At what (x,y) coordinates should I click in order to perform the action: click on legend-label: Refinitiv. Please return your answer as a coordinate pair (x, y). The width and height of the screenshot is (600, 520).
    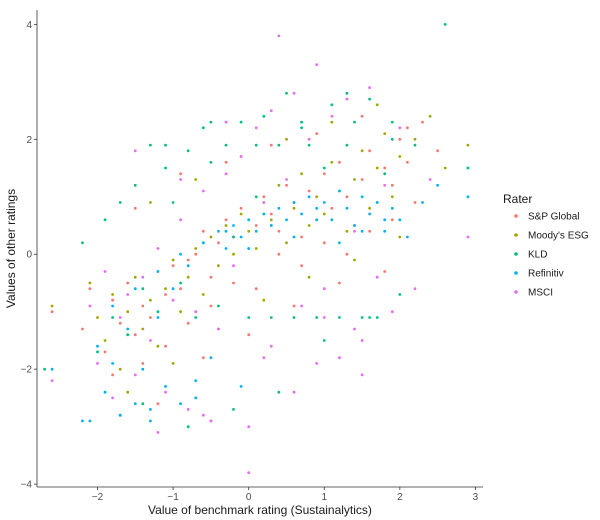
    Looking at the image, I should click on (546, 274).